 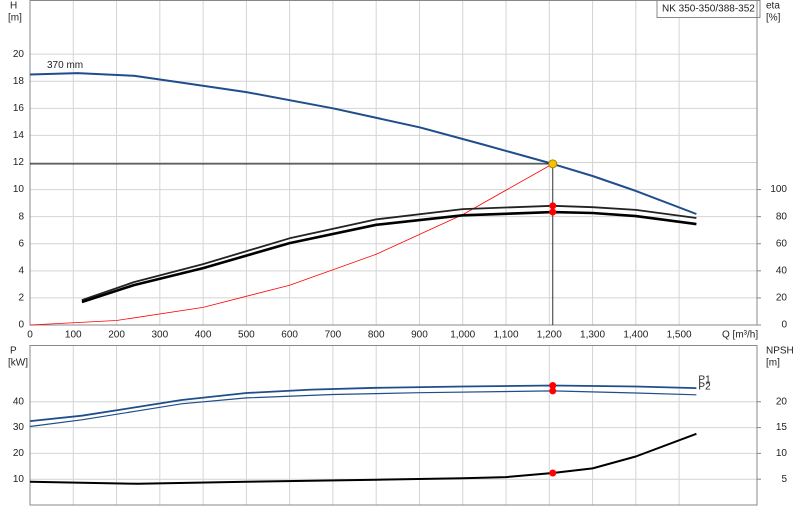 I want to click on y-tick-label: 14, so click(x=19, y=135).